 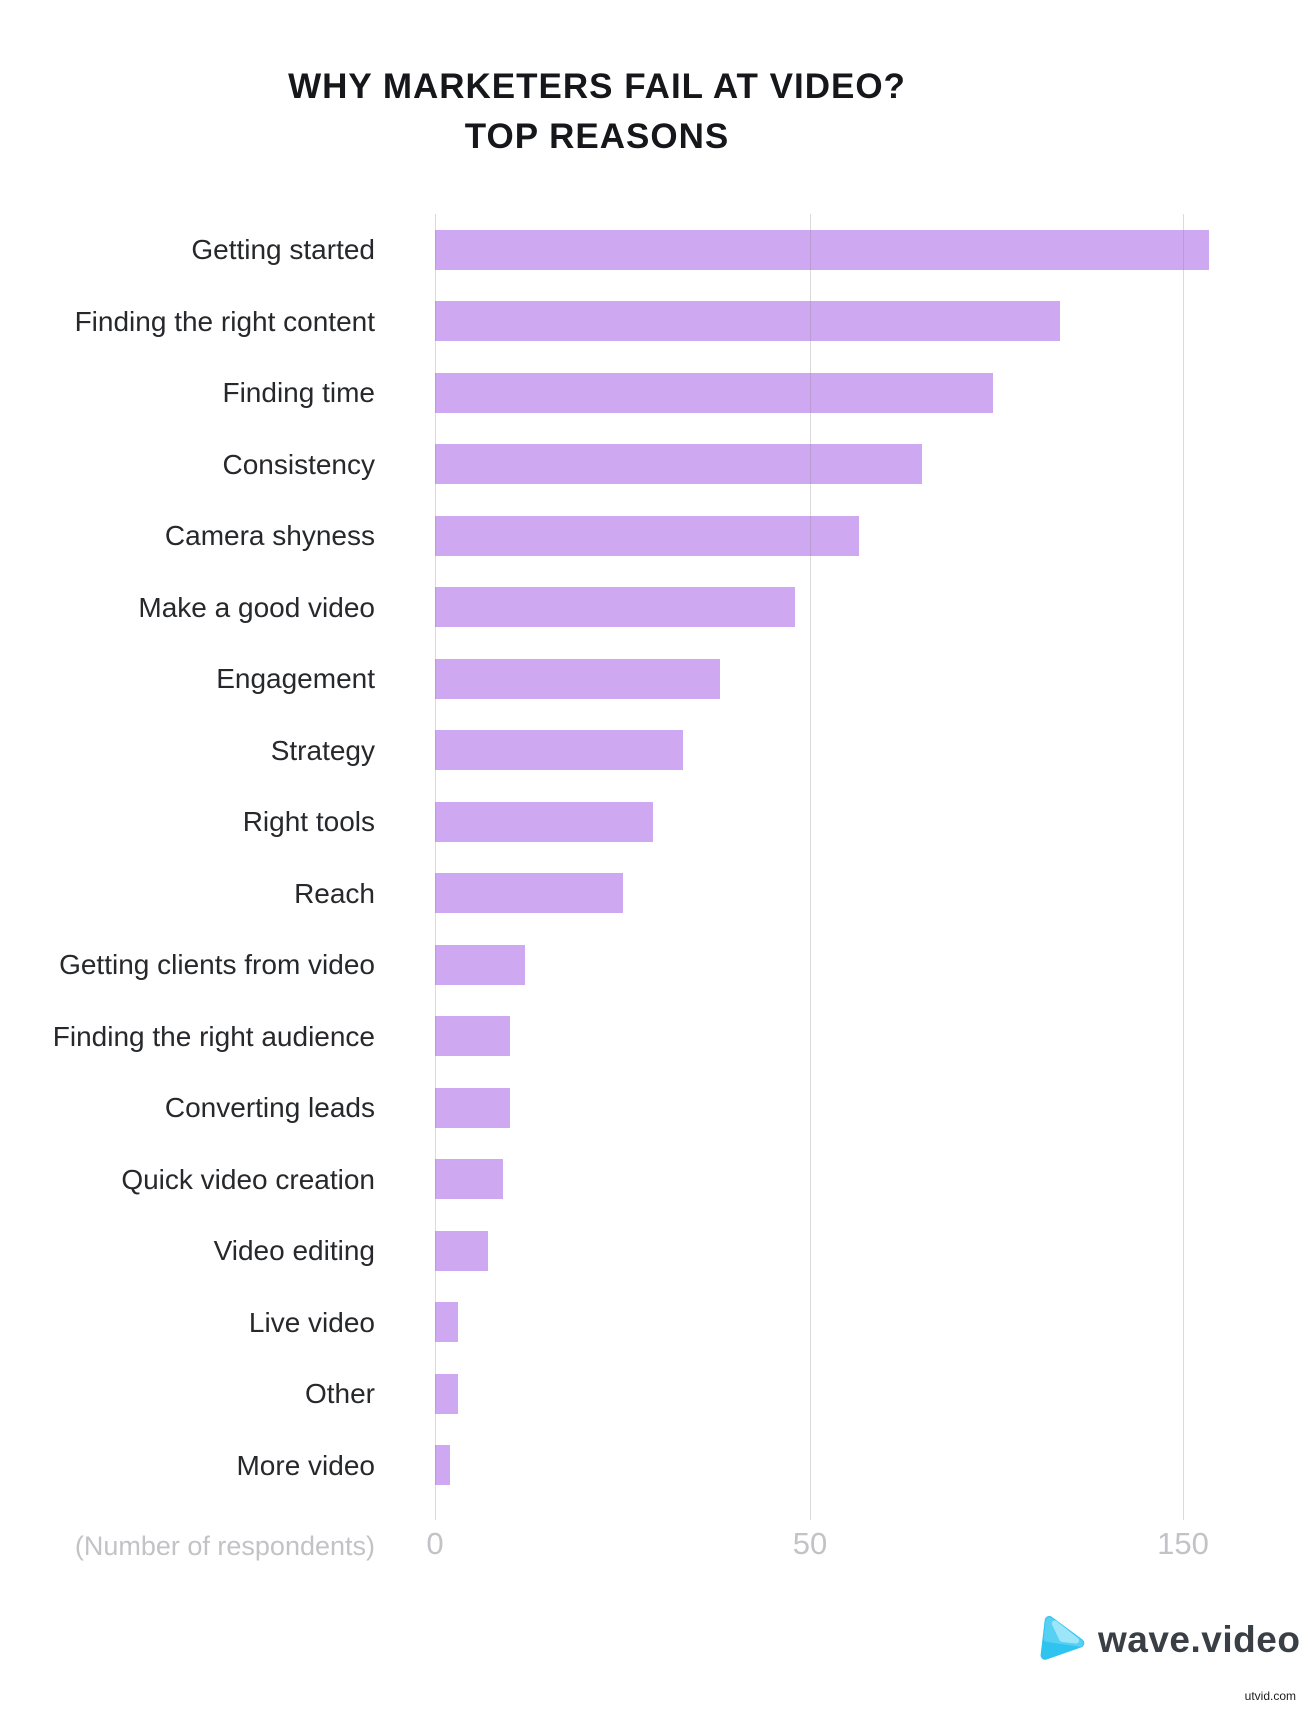 I want to click on chart-row: Converting leads, so click(x=650, y=1108).